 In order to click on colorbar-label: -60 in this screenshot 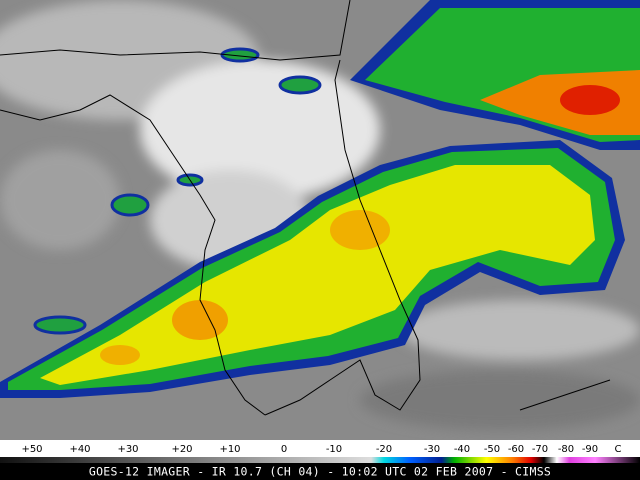, I will do `click(516, 449)`.